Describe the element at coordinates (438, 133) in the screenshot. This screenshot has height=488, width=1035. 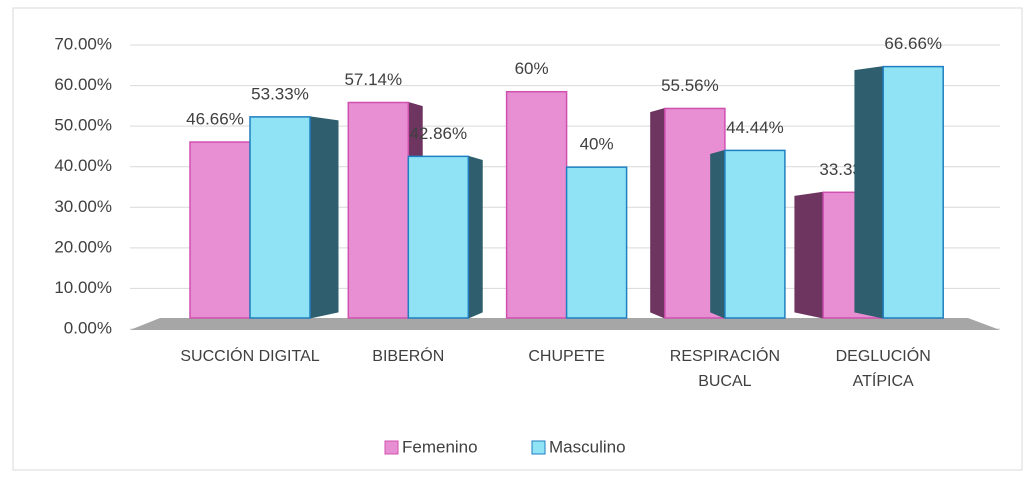
I see `value-label: 42.86%` at that location.